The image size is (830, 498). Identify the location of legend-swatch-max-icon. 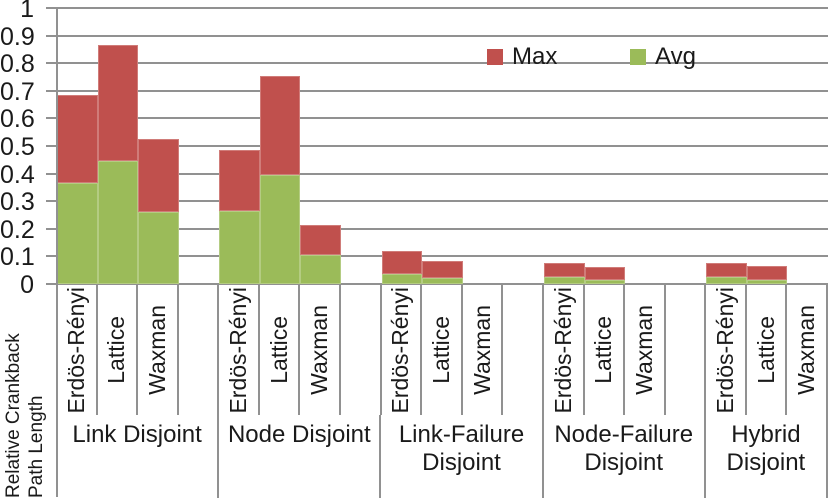
(495, 57).